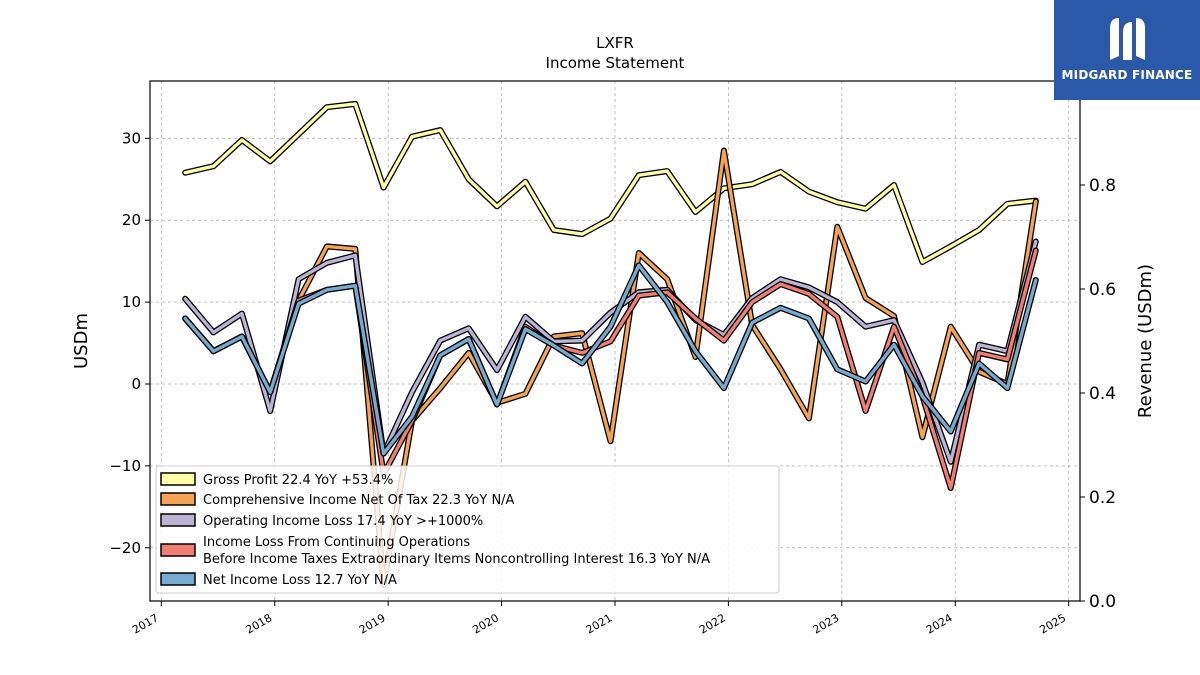  I want to click on x-tick-label: 2019, so click(372, 623).